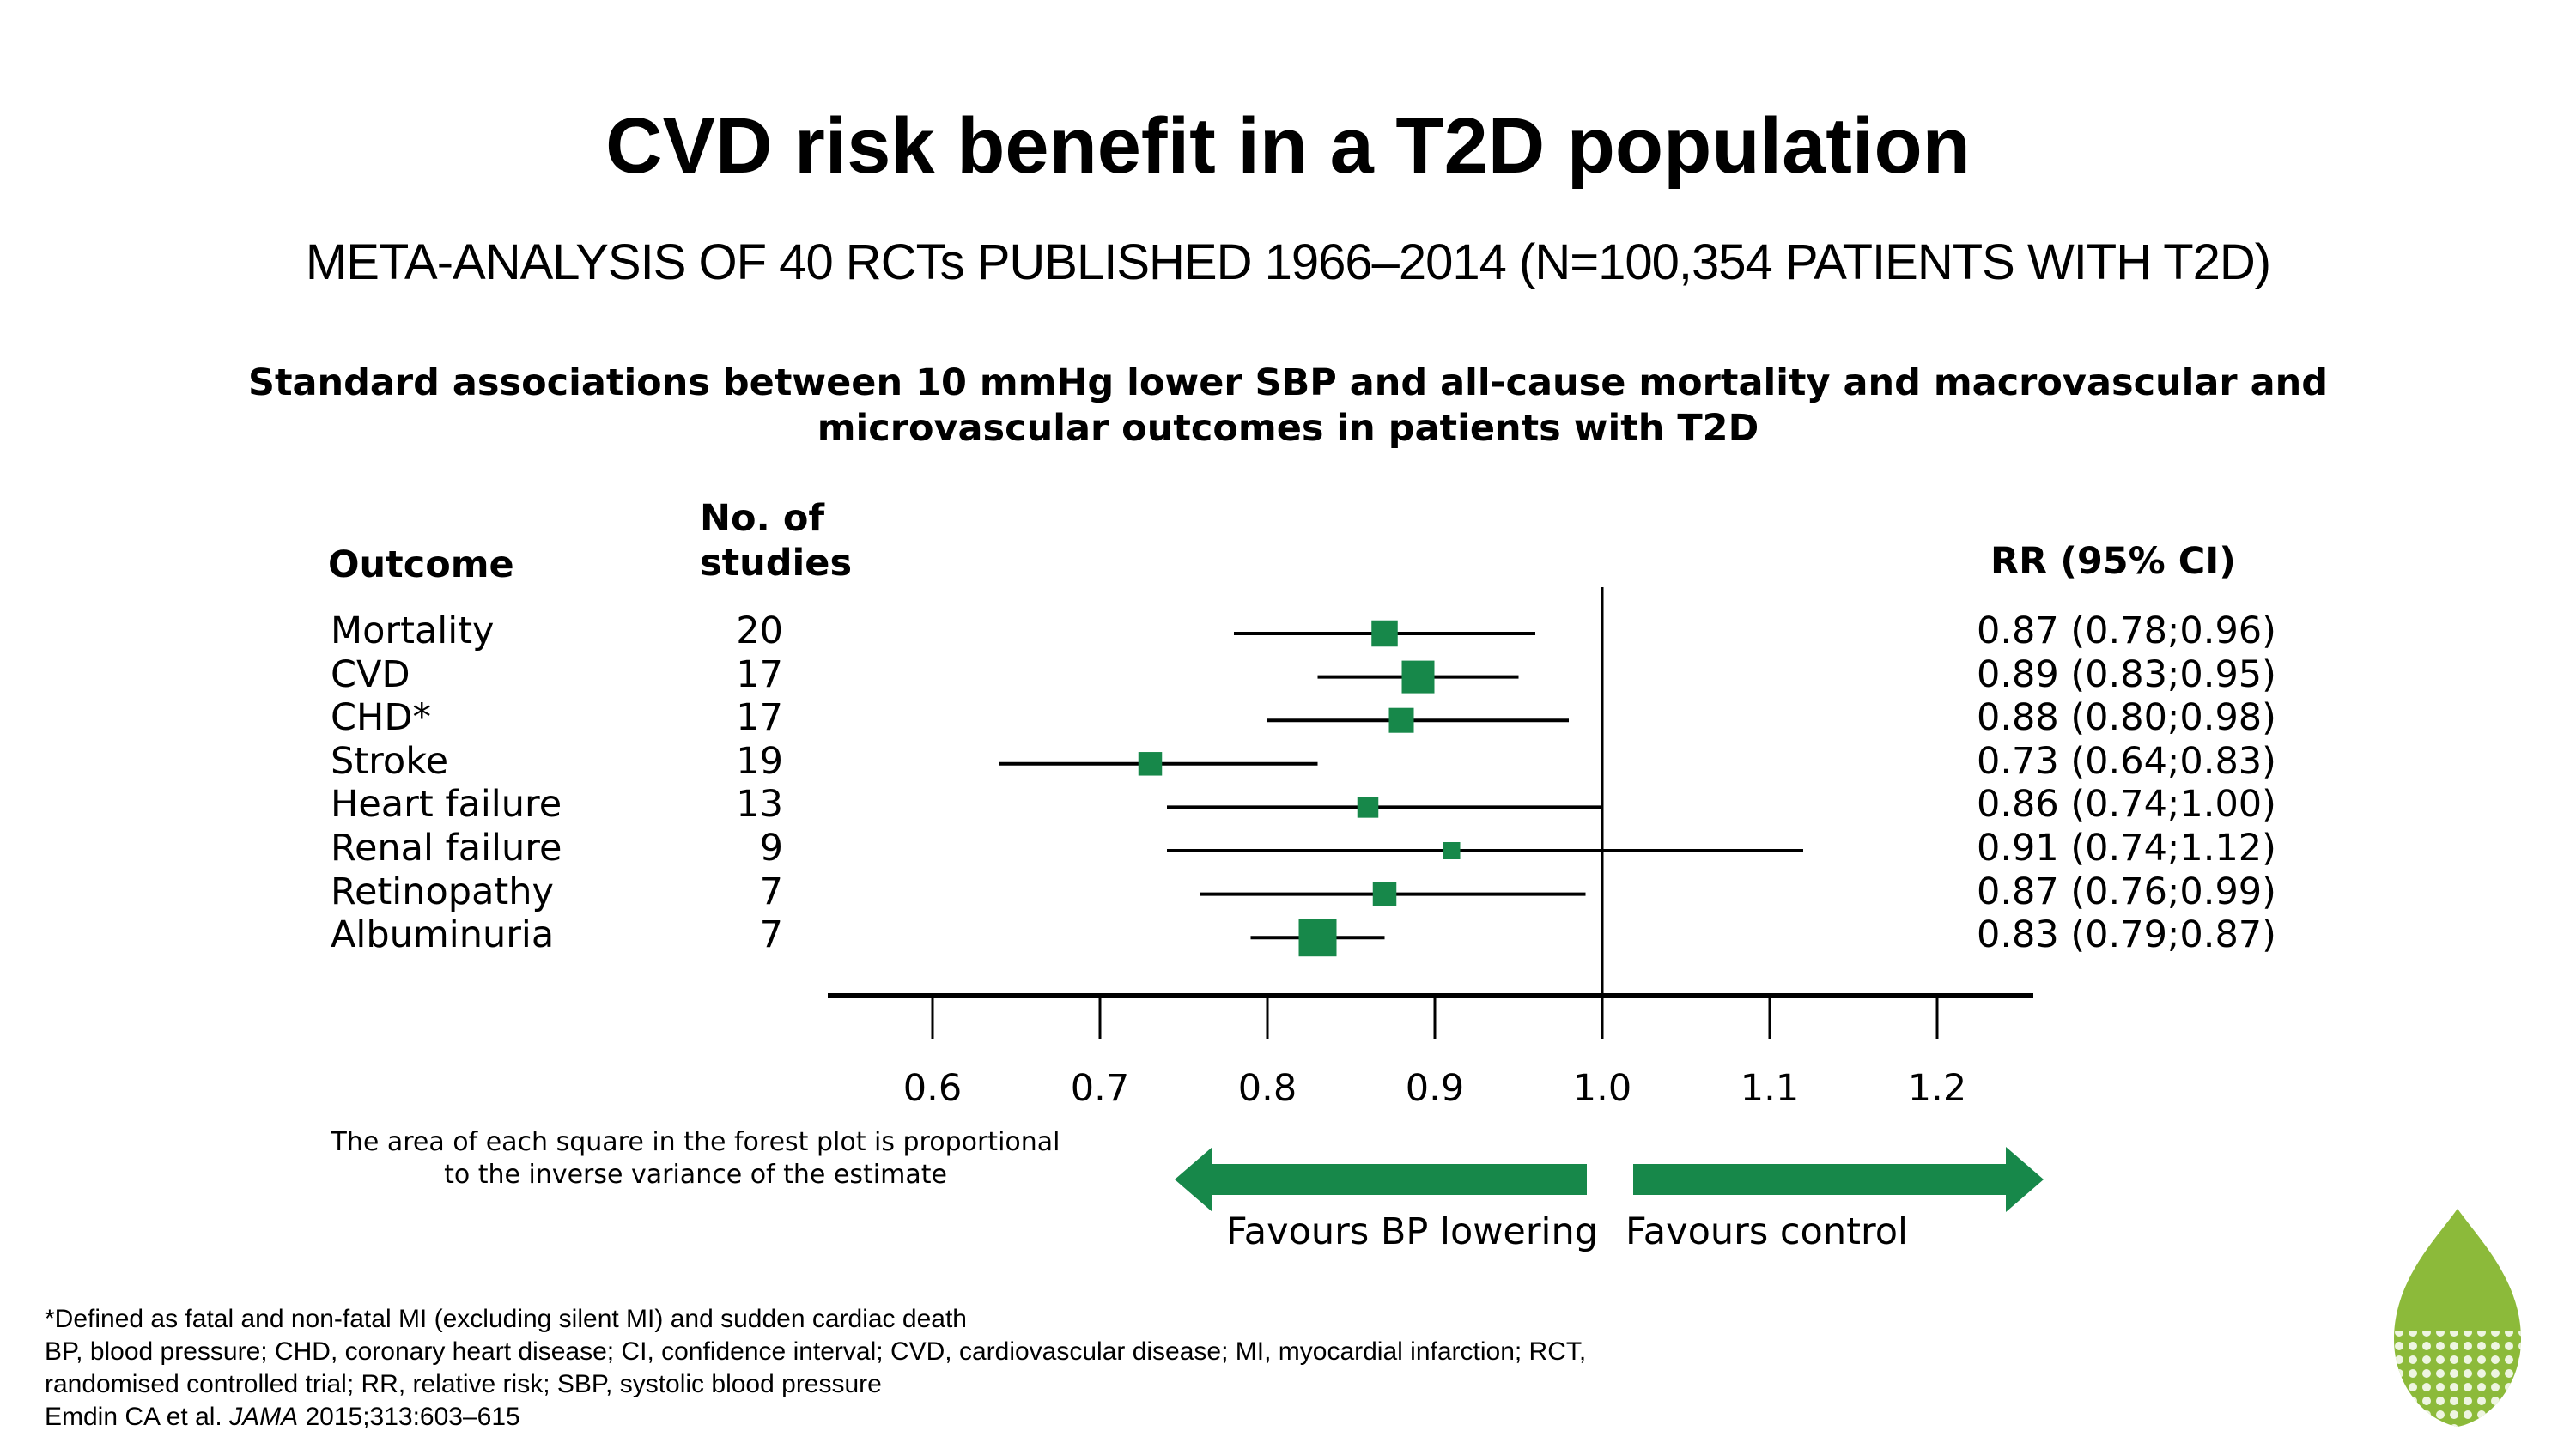  Describe the element at coordinates (442, 892) in the screenshot. I see `outcome-label: Retinopathy` at that location.